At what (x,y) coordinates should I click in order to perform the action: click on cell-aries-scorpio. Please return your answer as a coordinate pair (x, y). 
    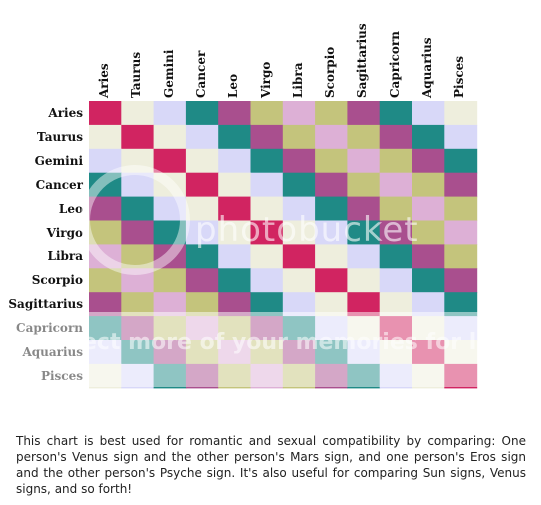
    Looking at the image, I should click on (331, 113).